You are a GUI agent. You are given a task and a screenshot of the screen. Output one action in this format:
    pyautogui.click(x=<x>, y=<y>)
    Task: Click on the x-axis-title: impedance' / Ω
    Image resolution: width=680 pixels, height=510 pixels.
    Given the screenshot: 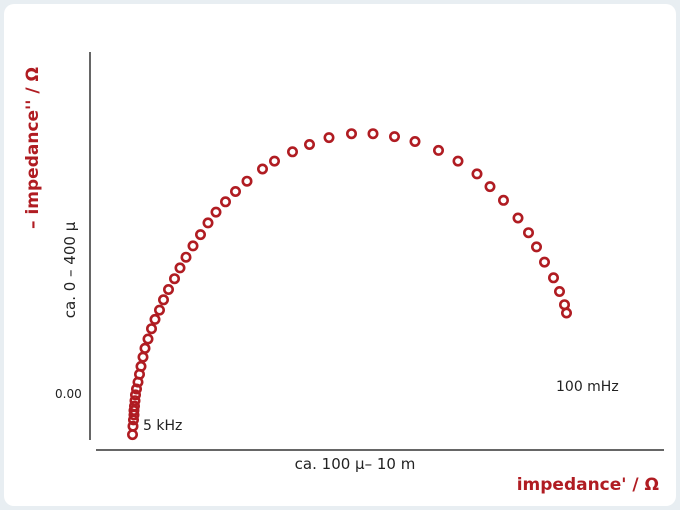 What is the action you would take?
    pyautogui.click(x=588, y=485)
    